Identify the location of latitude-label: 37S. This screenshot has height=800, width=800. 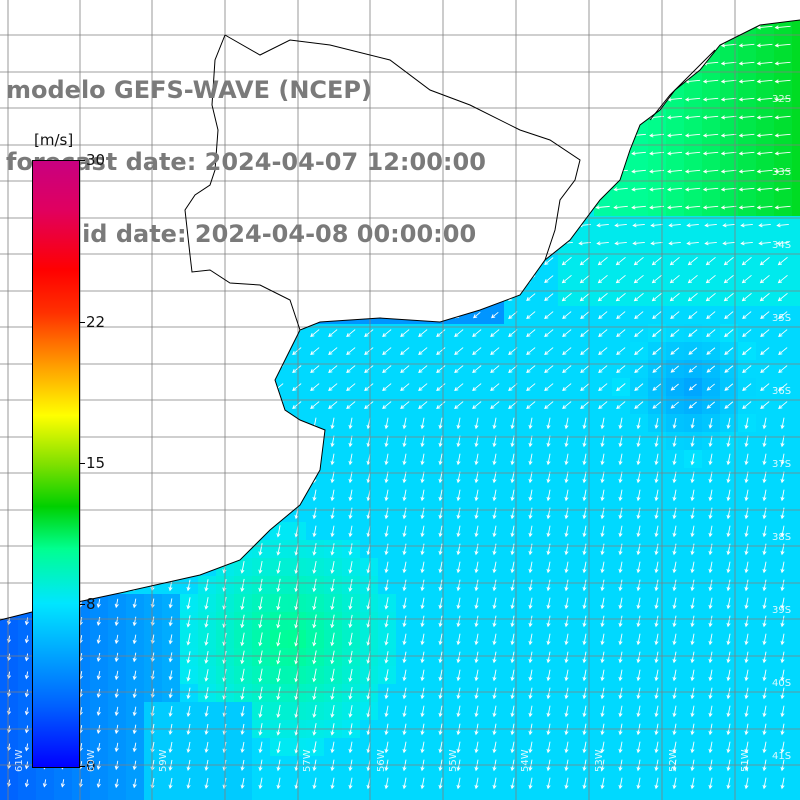
(782, 464).